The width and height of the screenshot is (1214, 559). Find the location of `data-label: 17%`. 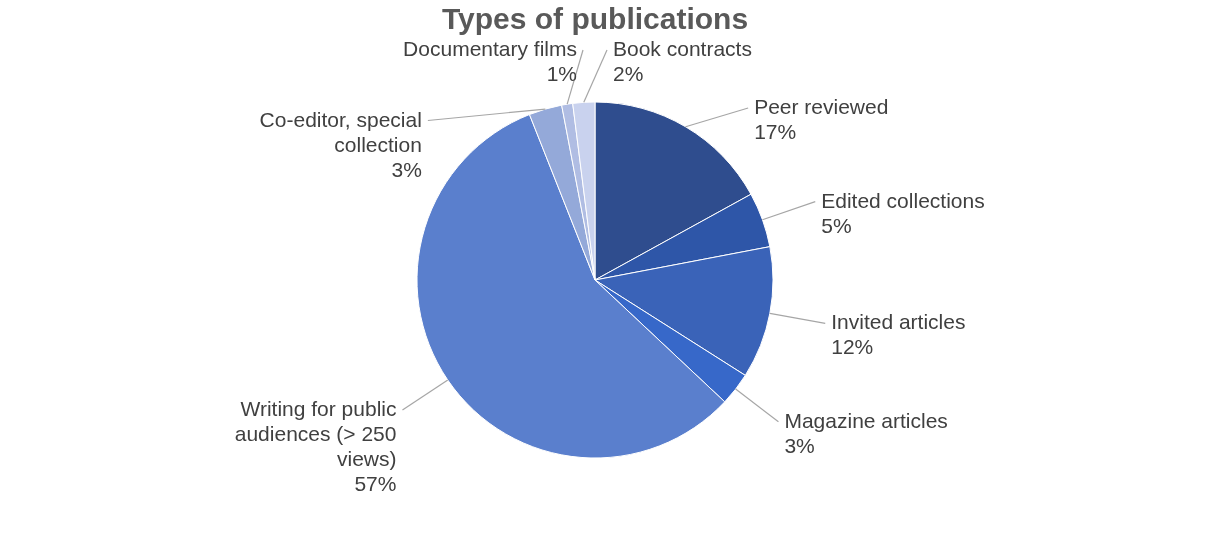

data-label: 17% is located at coordinates (775, 131).